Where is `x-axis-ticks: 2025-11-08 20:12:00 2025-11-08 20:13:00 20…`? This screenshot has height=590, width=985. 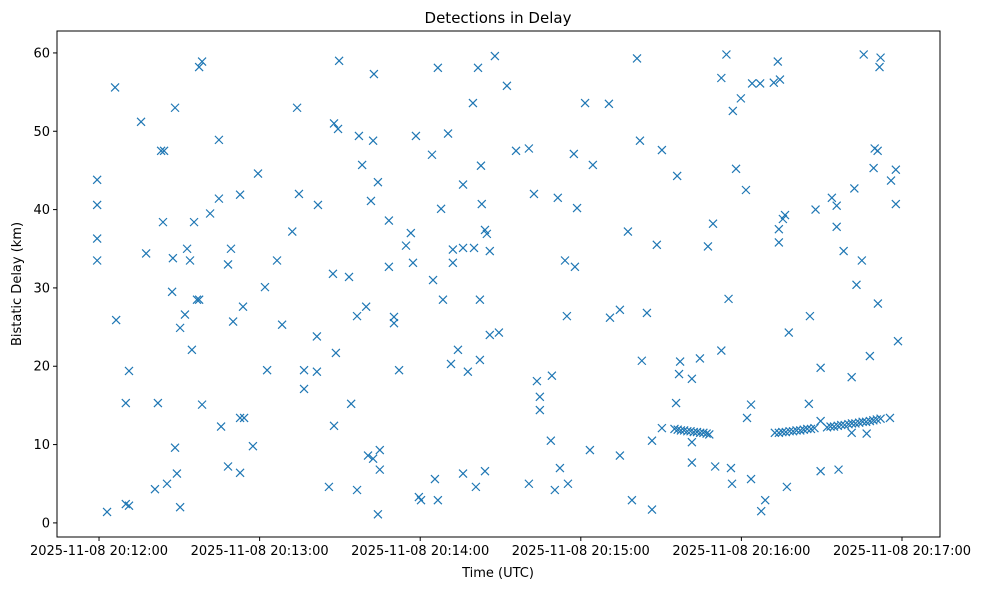
x-axis-ticks: 2025-11-08 20:12:00 2025-11-08 20:13:00 20… is located at coordinates (500, 548).